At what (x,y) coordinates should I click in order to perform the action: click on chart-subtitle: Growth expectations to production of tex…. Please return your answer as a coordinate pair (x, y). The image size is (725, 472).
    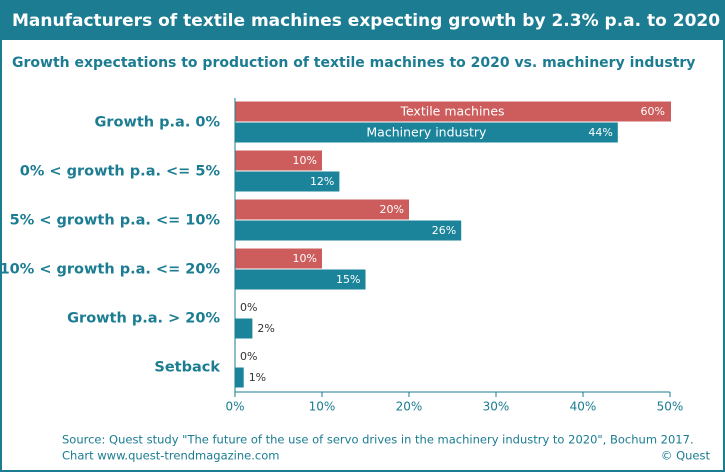
    Looking at the image, I should click on (353, 63).